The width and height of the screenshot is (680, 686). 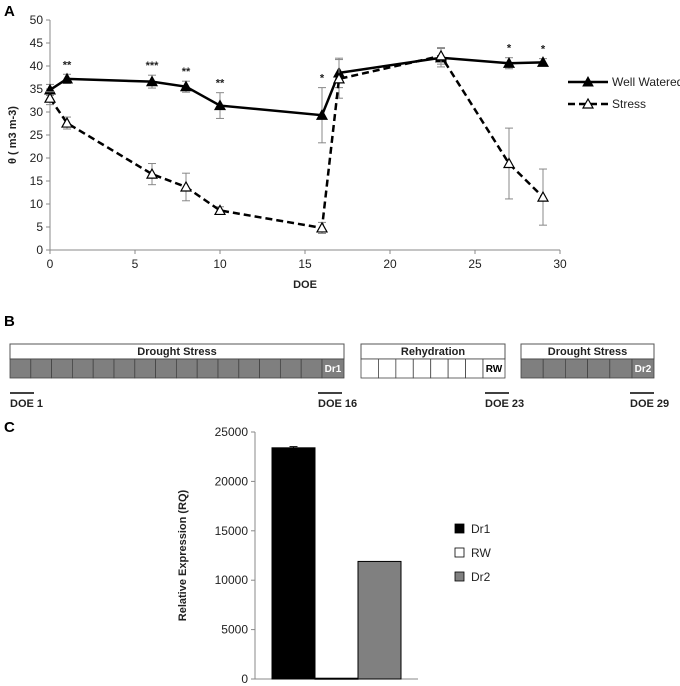 I want to click on x-axis-title: DOE, so click(x=305, y=285).